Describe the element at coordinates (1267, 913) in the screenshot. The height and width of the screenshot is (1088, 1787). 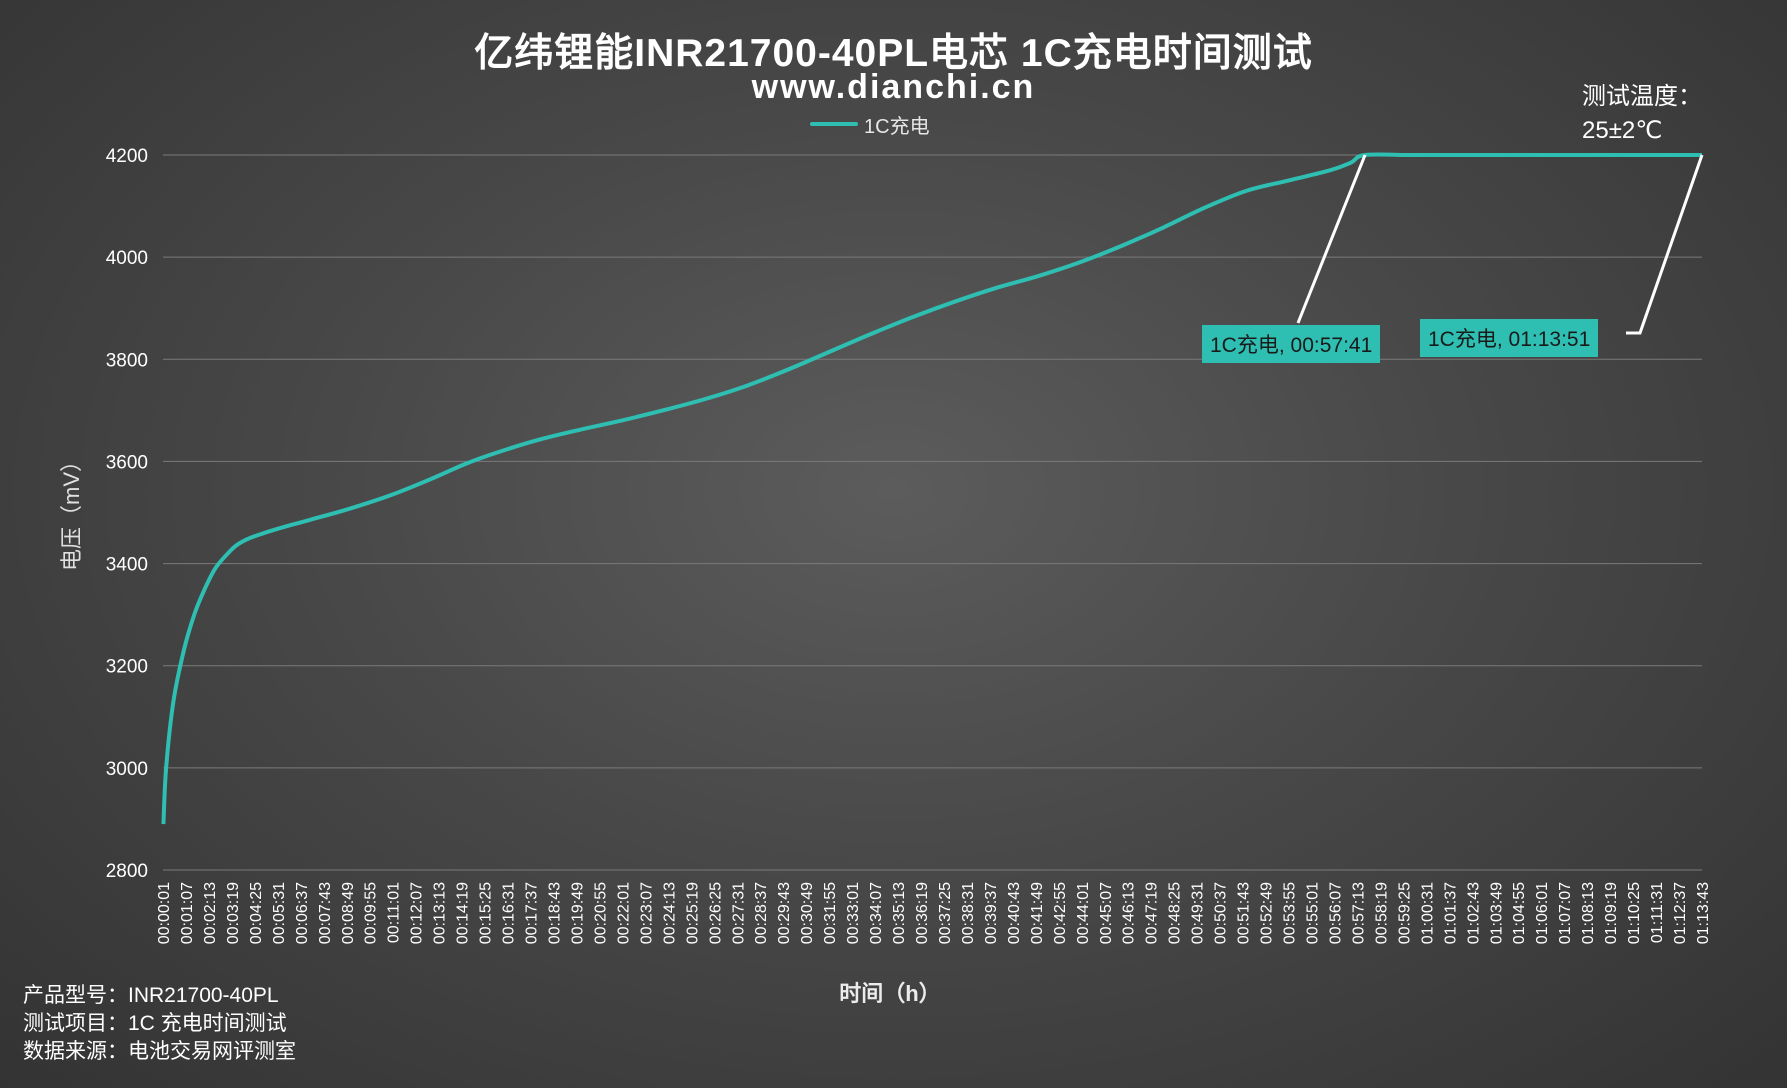
I see `x-tick-label: 00:52:49` at that location.